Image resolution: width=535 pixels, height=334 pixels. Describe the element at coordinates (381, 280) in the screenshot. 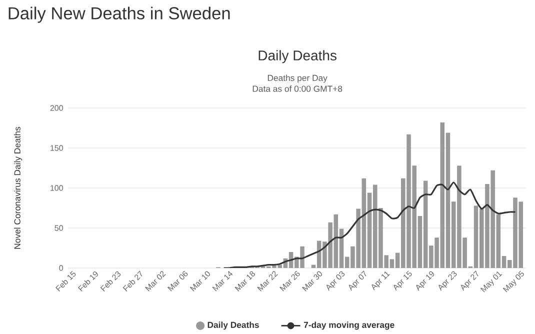

I see `x-tick-label: Apr 11` at that location.